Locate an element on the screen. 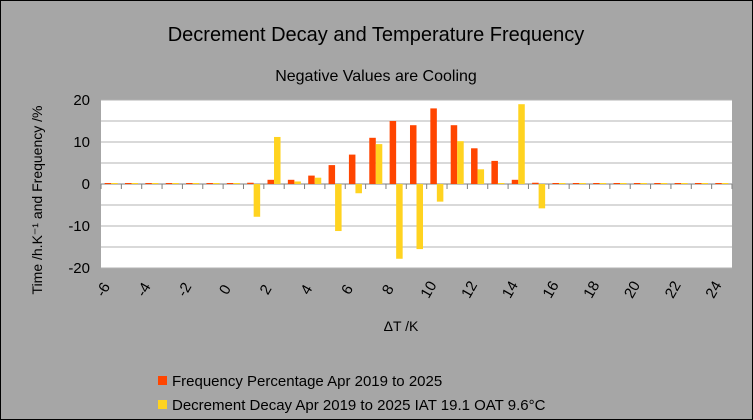  y-tick-label: -20 is located at coordinates (79, 268).